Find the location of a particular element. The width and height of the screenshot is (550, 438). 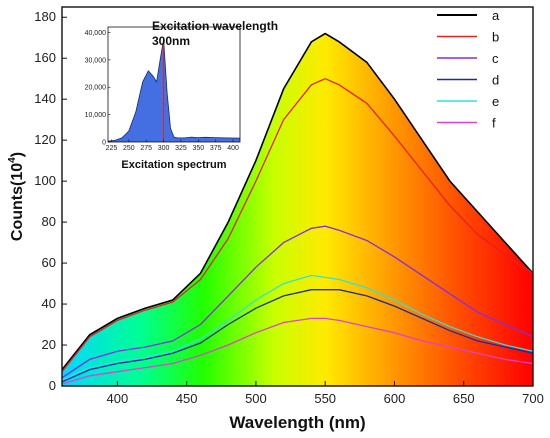

y-tick-label: 120 is located at coordinates (45, 139).